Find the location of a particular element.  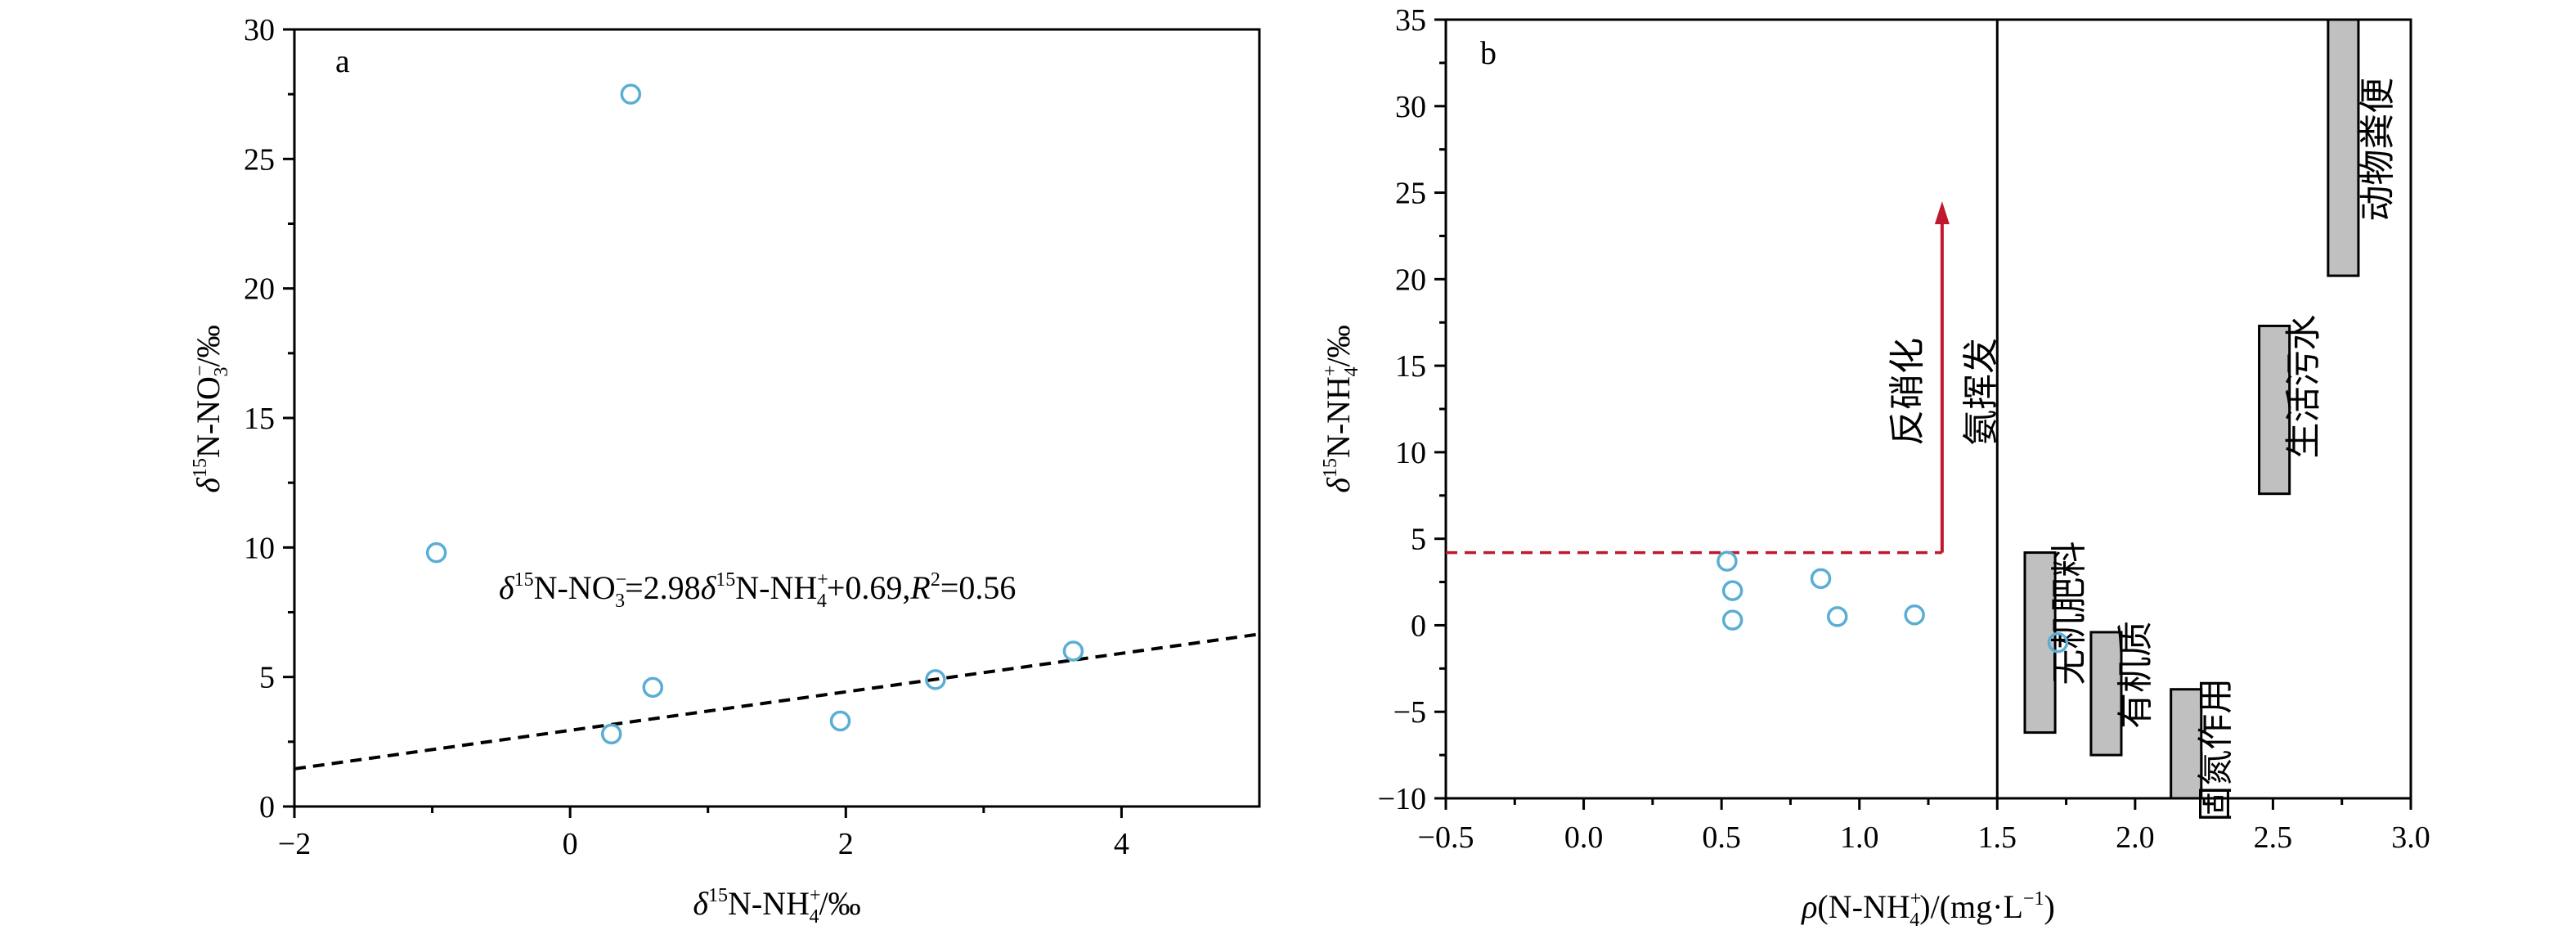

x-tick-label: 1.0 is located at coordinates (1859, 837).